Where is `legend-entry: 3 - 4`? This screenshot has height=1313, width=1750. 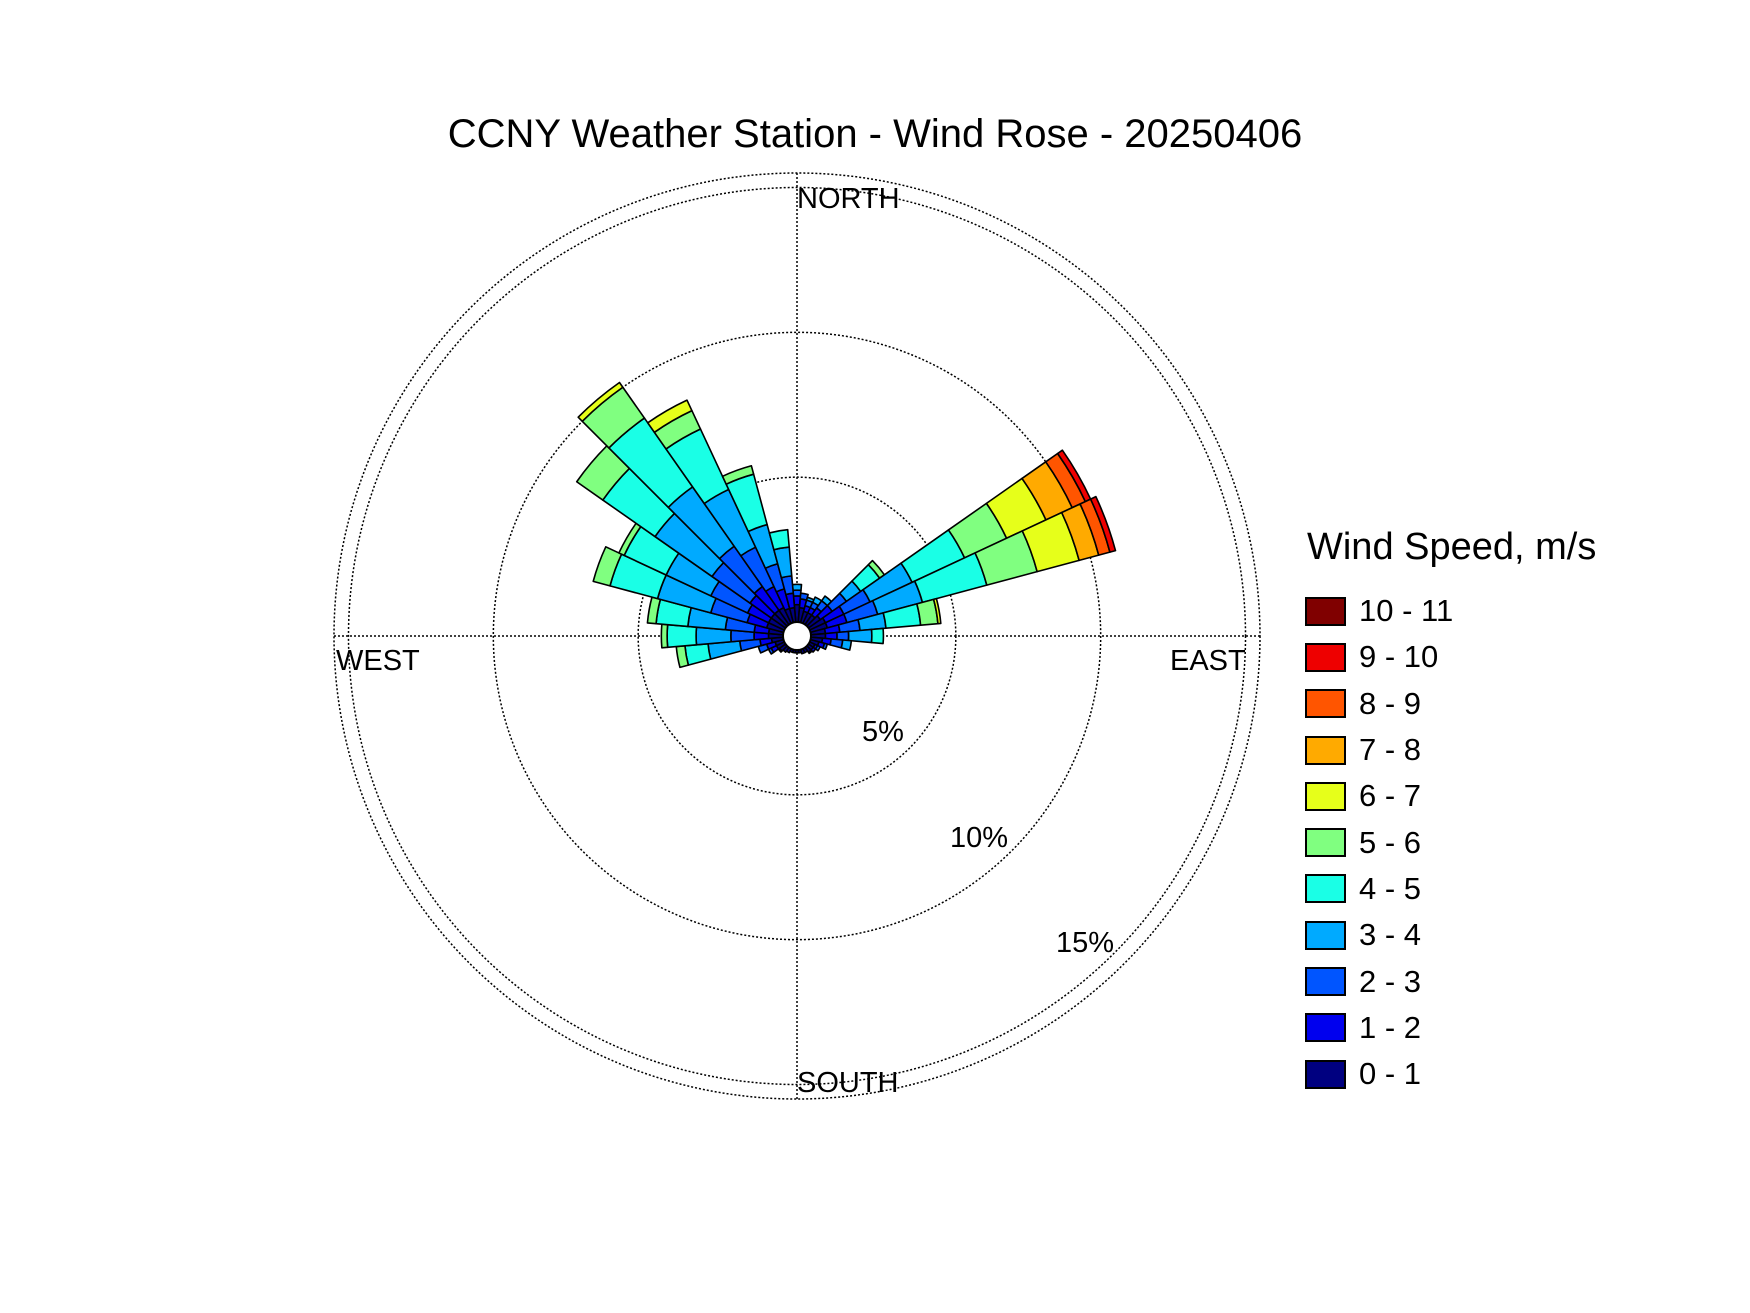 legend-entry: 3 - 4 is located at coordinates (1379, 935).